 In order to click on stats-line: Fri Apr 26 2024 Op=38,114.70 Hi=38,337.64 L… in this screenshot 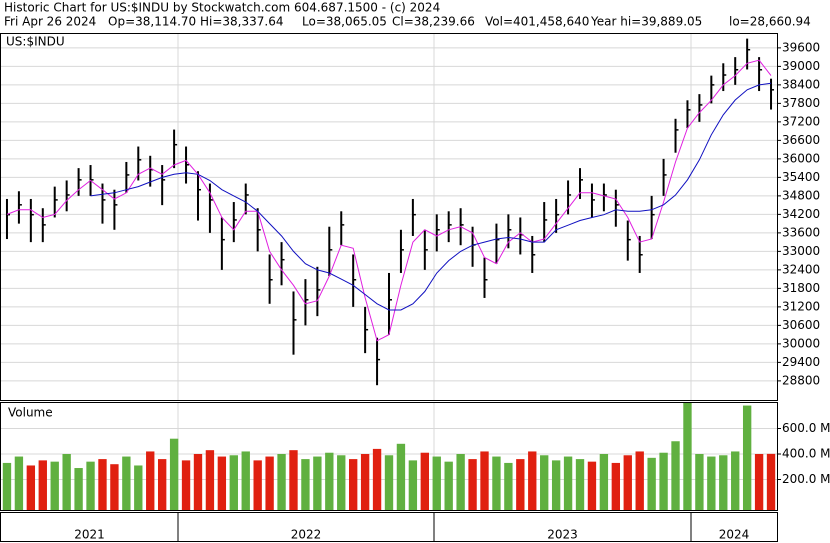, I will do `click(407, 22)`.